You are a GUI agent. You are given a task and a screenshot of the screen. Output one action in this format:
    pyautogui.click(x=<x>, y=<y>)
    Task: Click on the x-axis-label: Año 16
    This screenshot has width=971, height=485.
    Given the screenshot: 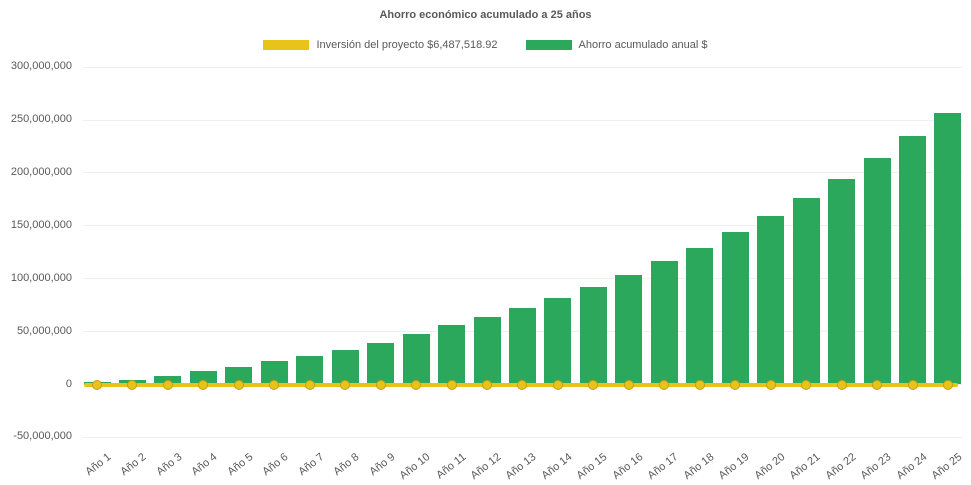 What is the action you would take?
    pyautogui.click(x=628, y=466)
    